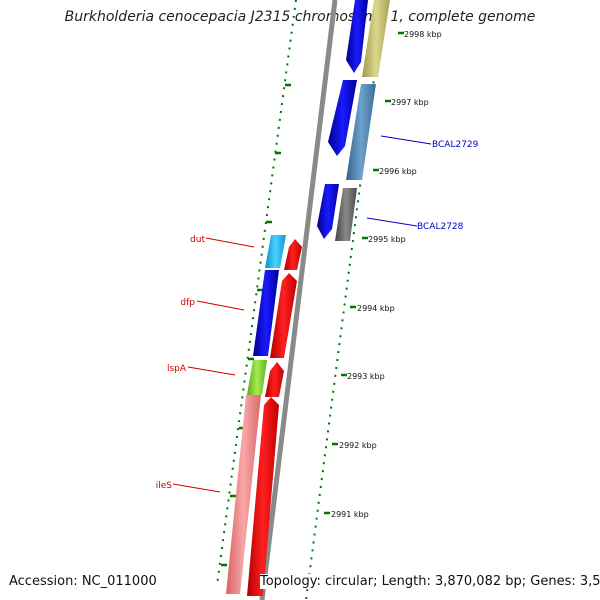  I want to click on gene-label-bcal2729: BCAL2729, so click(455, 145).